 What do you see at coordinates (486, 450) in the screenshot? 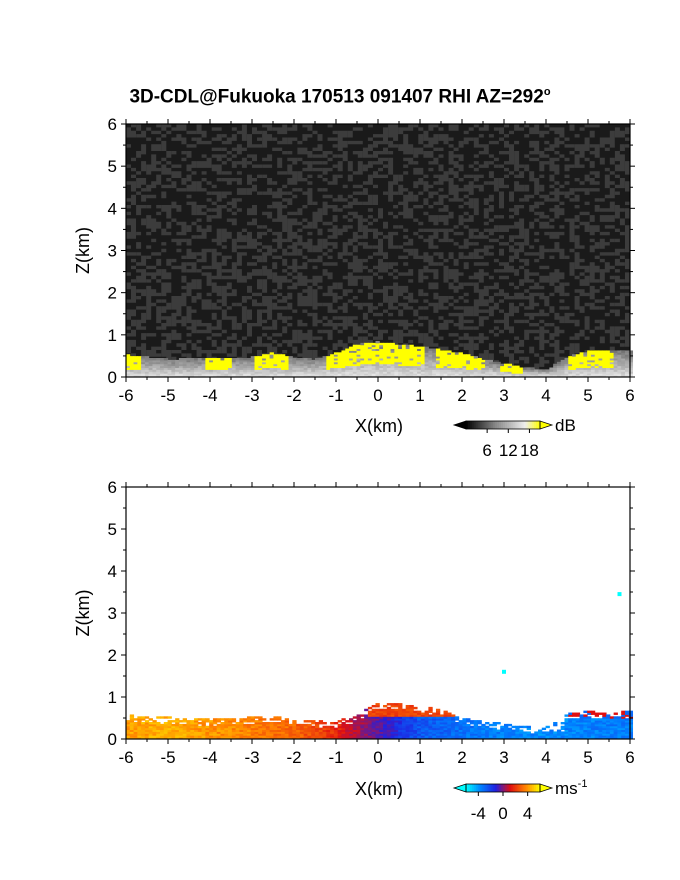
I see `colorbar-tick-label: 6` at bounding box center [486, 450].